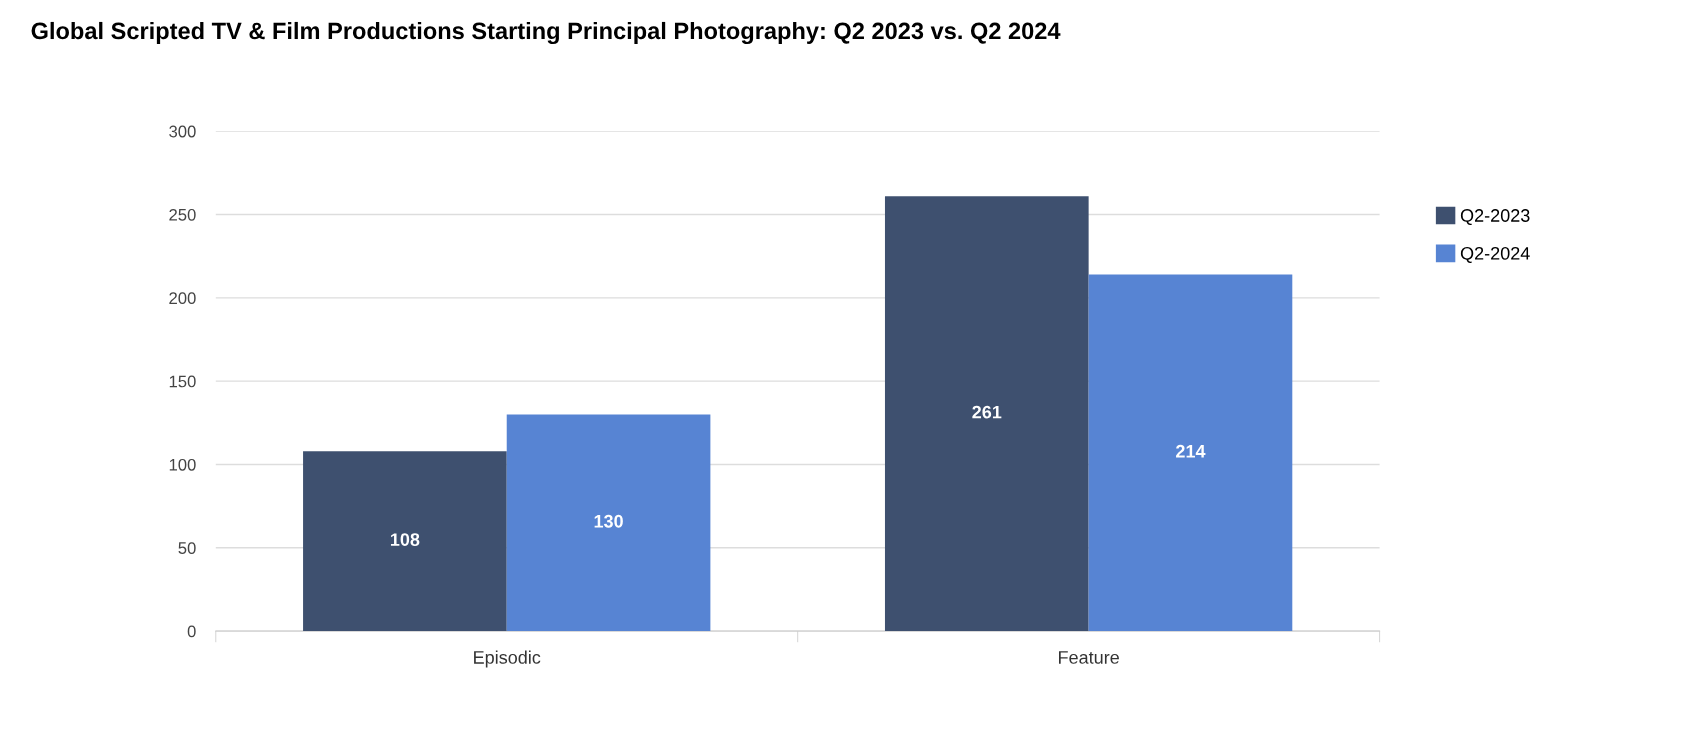 This screenshot has width=1699, height=733. What do you see at coordinates (182, 298) in the screenshot?
I see `y-tick-label: 200` at bounding box center [182, 298].